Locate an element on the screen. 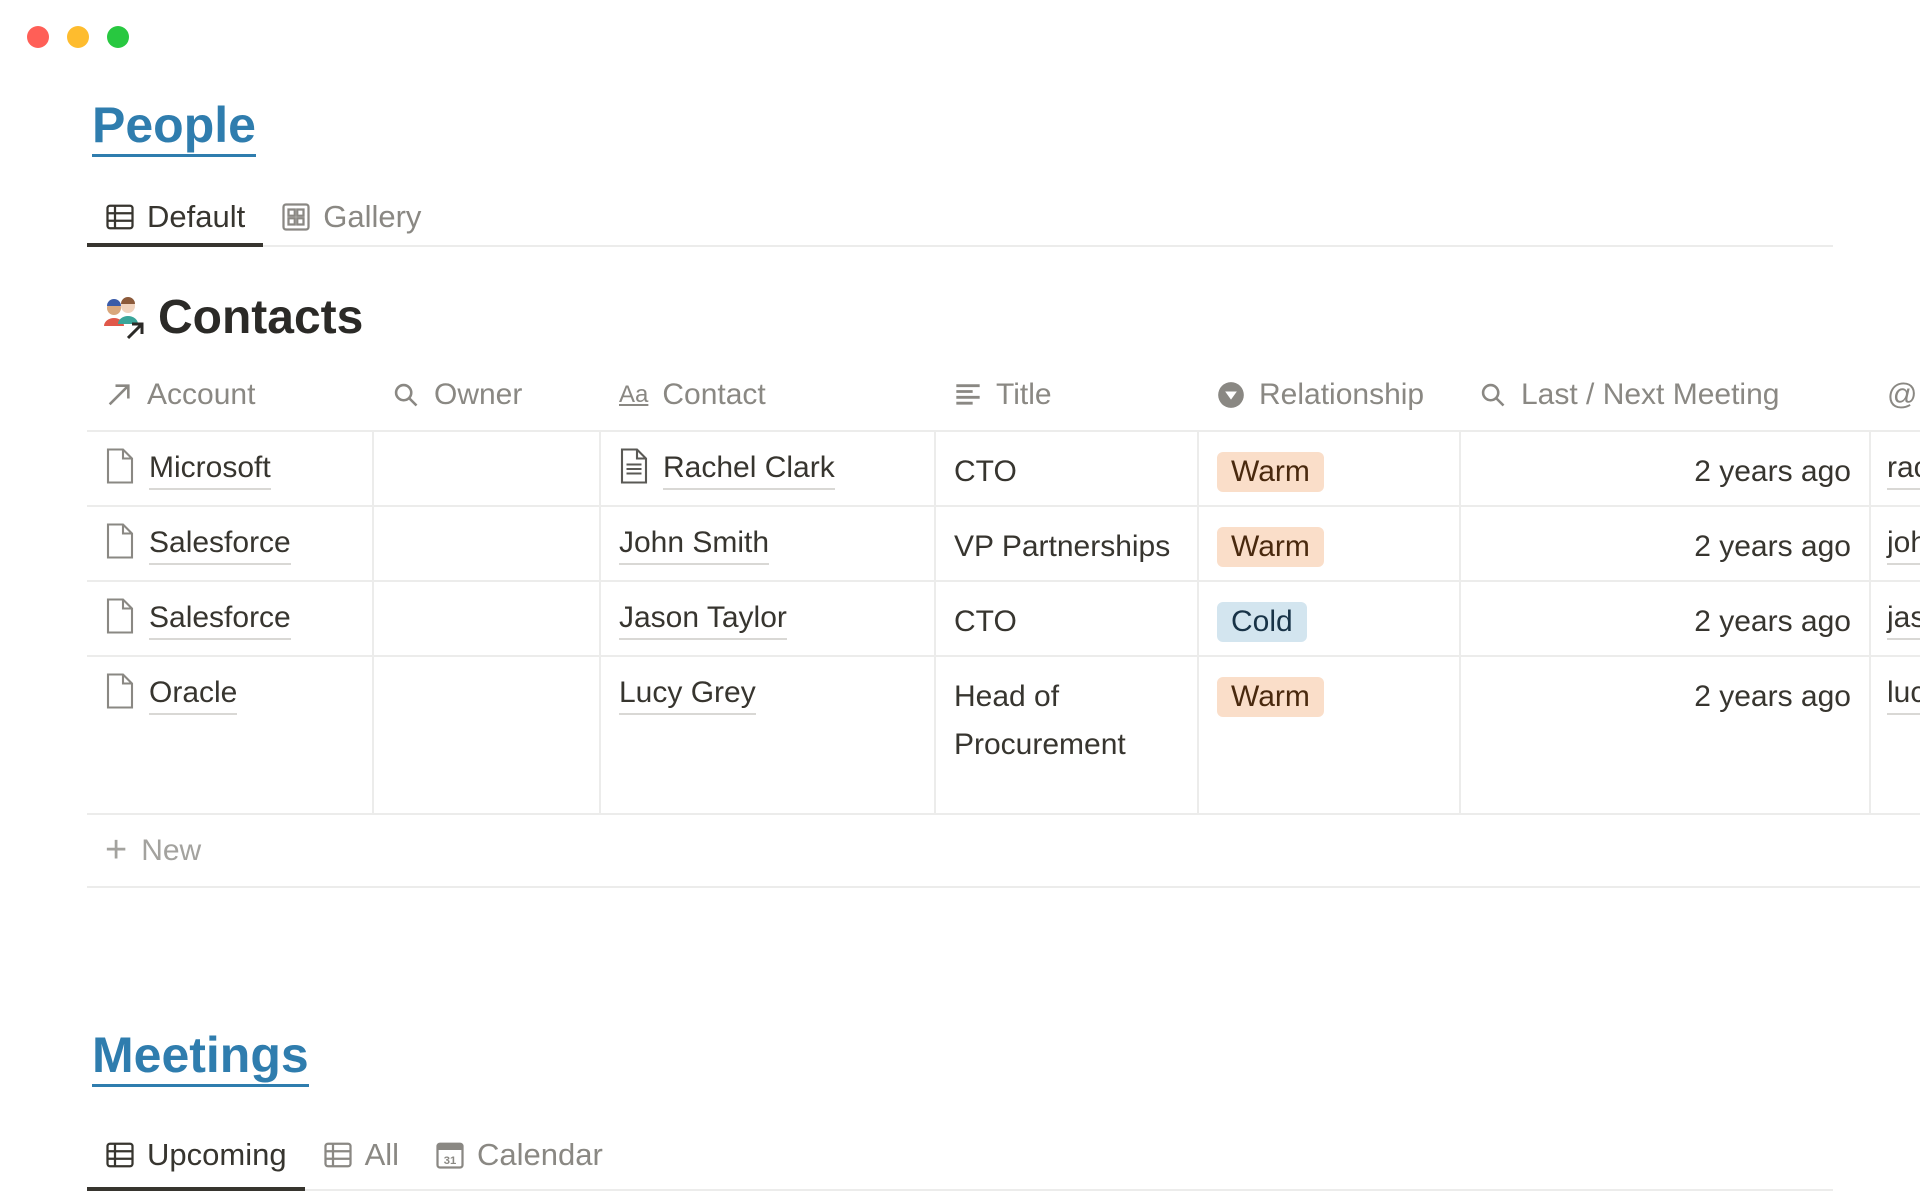  tab-all: All is located at coordinates (361, 1155).